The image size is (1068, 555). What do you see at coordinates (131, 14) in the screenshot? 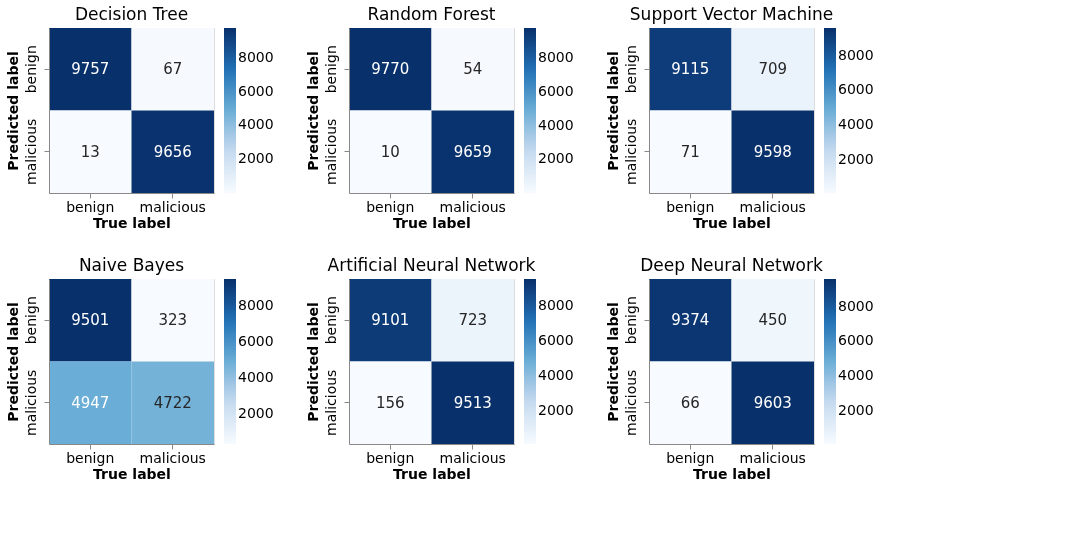
I see `chart-title: Decision Tree` at bounding box center [131, 14].